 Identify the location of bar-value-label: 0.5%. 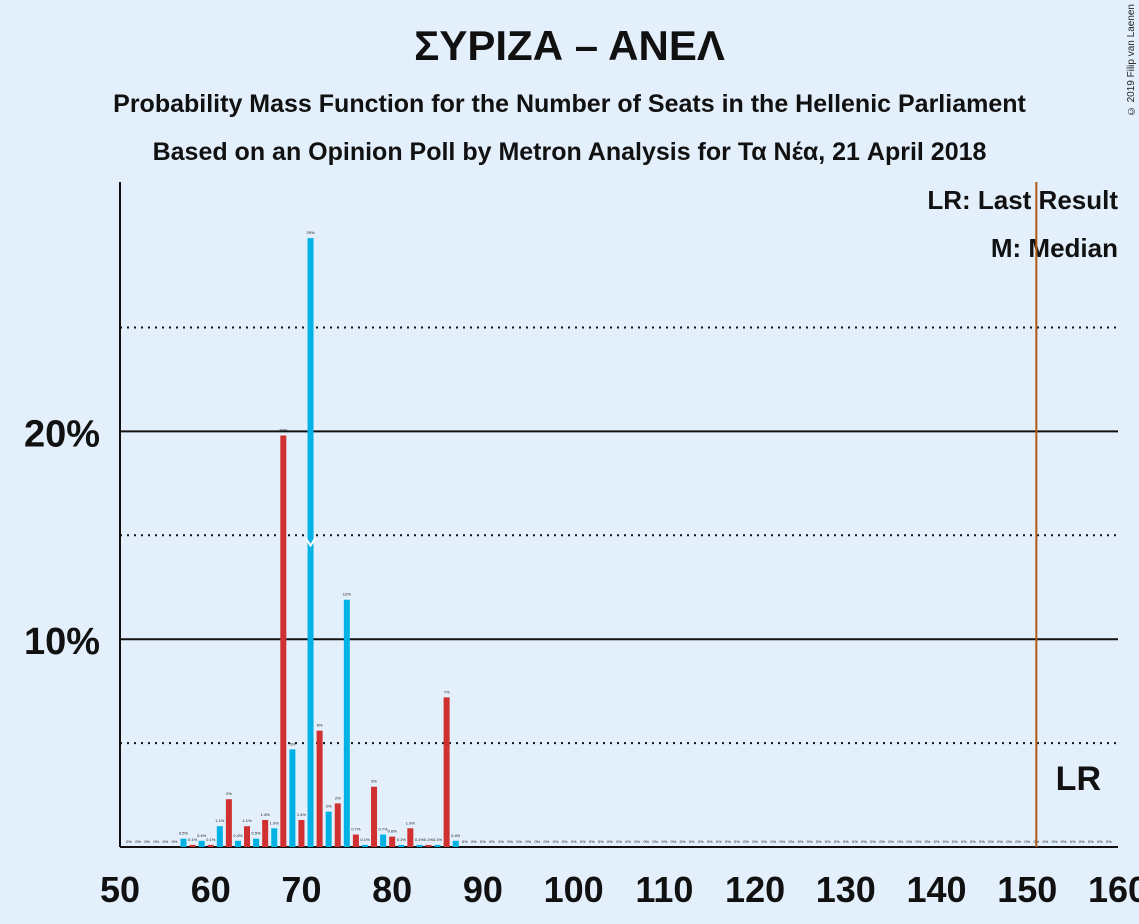
(257, 833).